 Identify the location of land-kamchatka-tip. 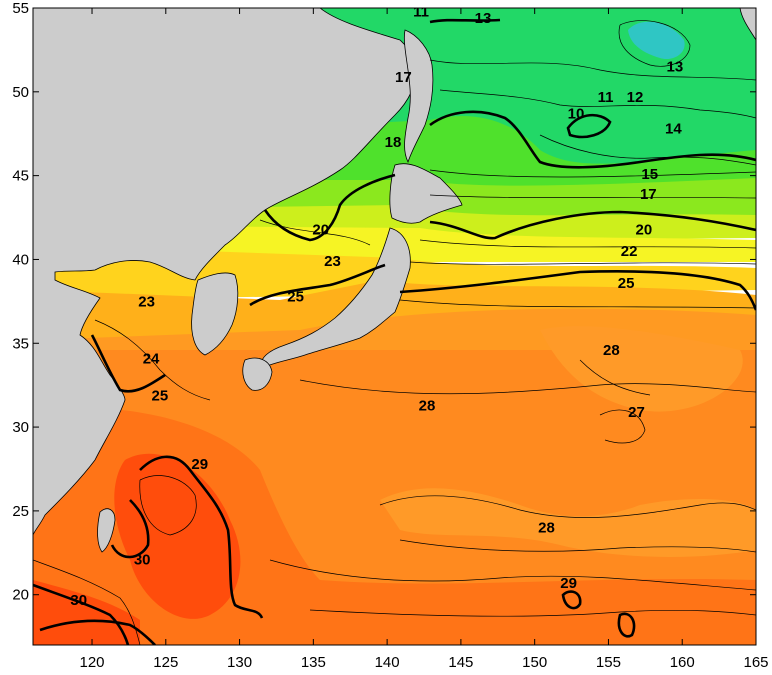
(747, 24).